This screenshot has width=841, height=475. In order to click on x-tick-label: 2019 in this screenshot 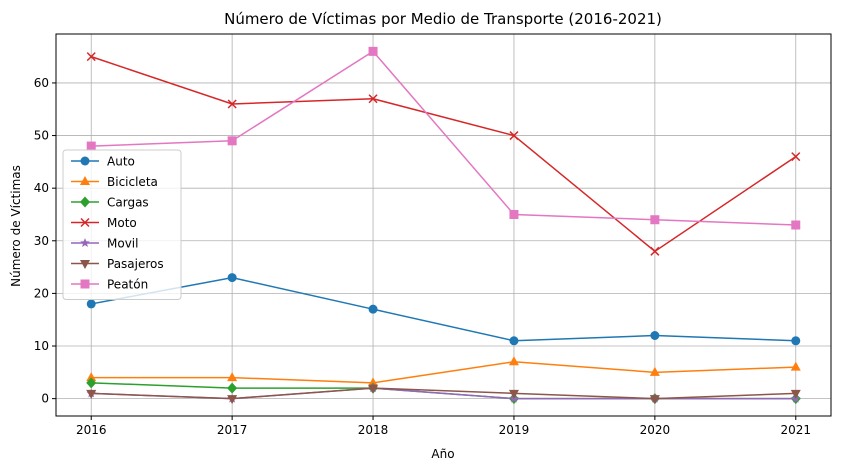, I will do `click(514, 430)`.